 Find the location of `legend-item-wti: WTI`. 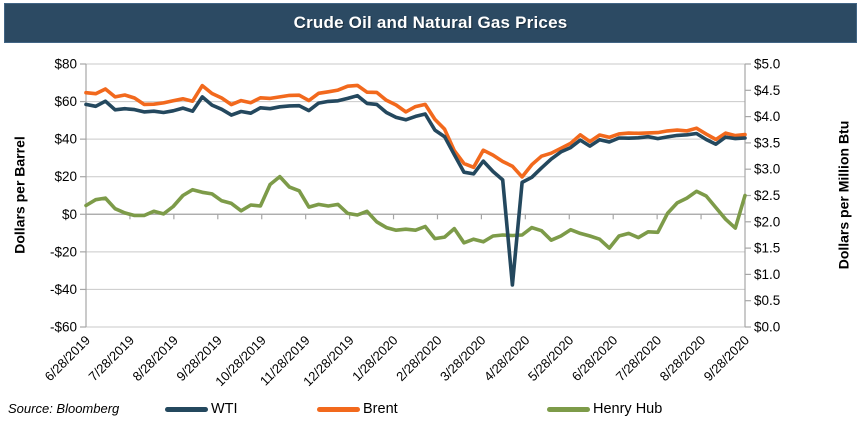

legend-item-wti: WTI is located at coordinates (201, 409).